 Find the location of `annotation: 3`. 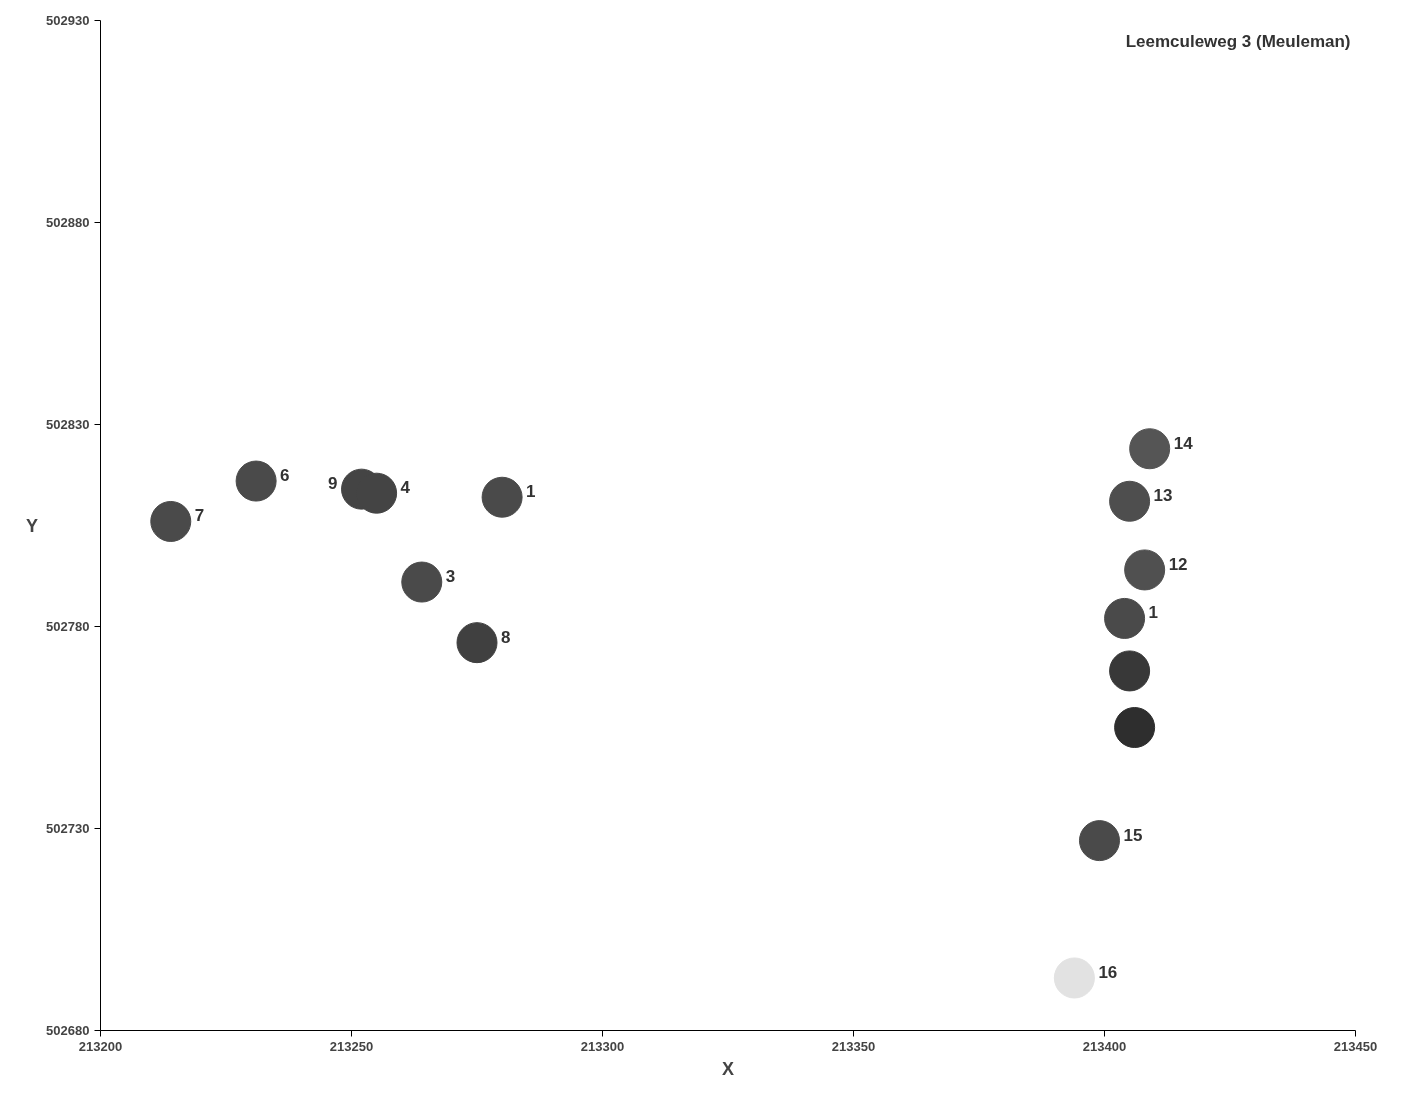

annotation: 3 is located at coordinates (450, 577).